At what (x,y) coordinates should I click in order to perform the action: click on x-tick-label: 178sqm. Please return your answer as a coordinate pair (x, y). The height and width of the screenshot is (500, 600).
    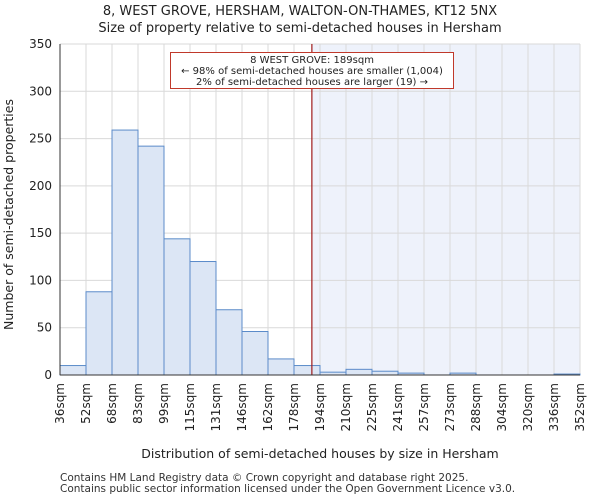
    Looking at the image, I should click on (294, 407).